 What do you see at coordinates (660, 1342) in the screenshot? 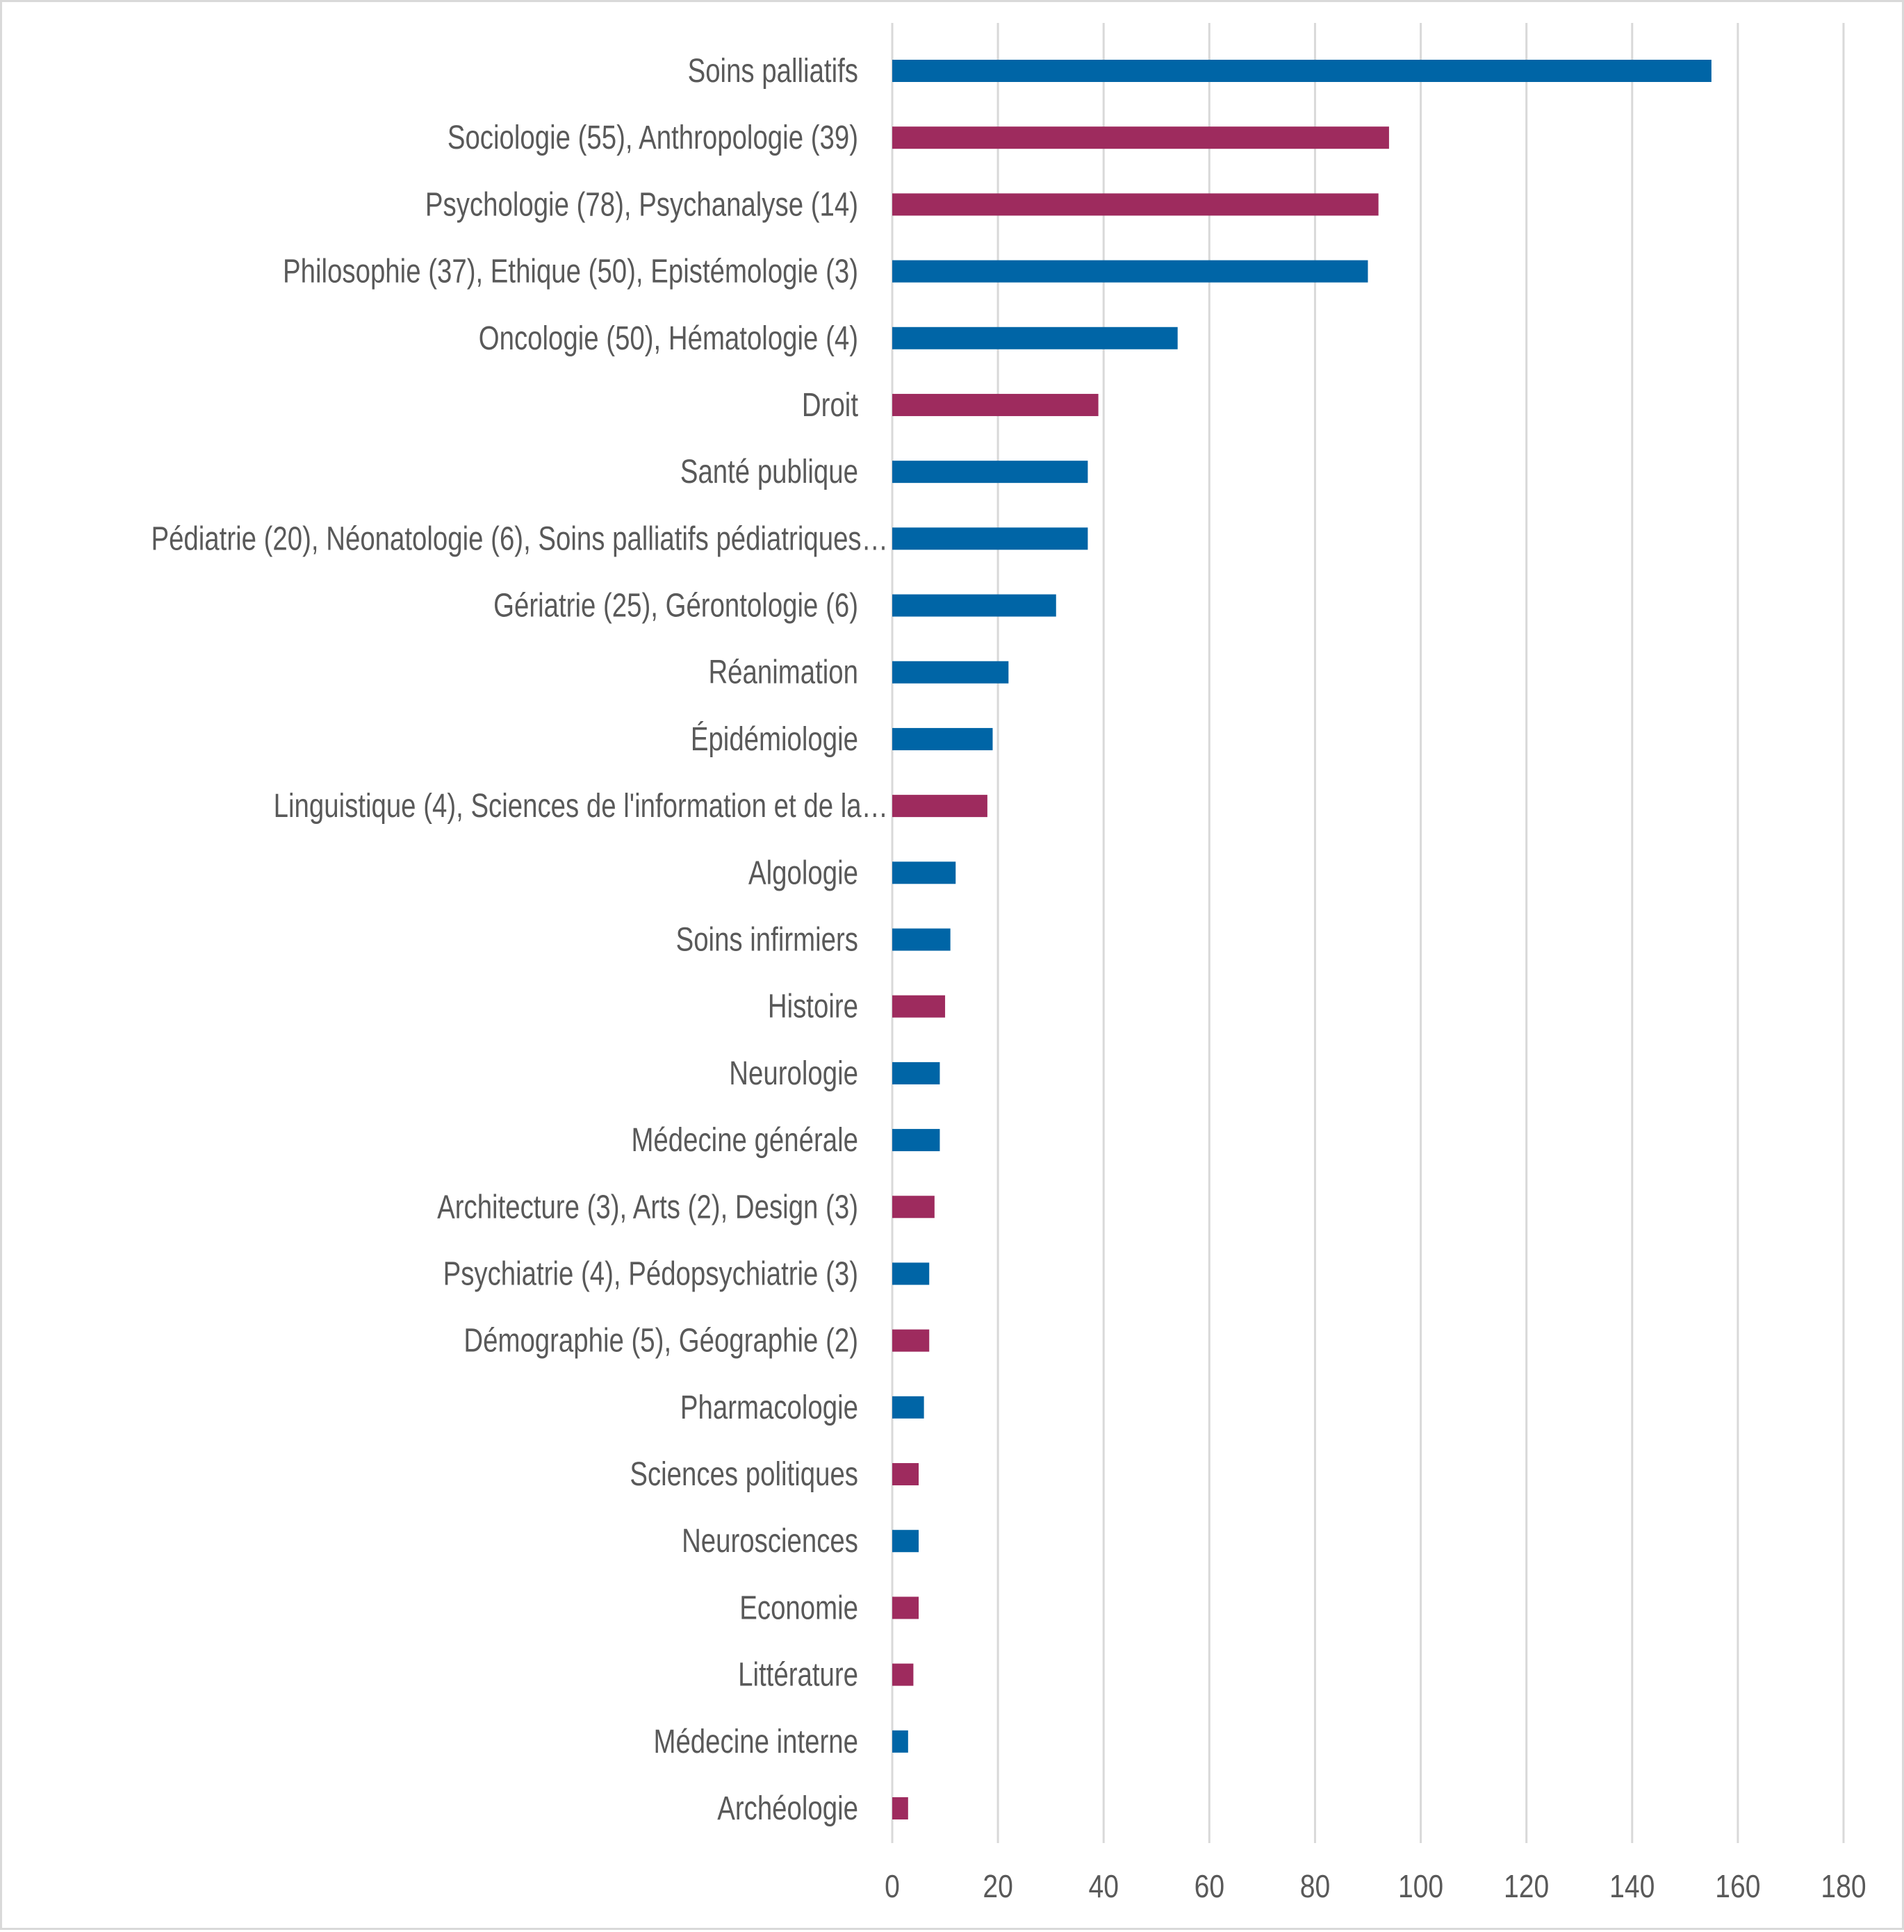
I see `category-label: Démographie (5), Géographie (2)` at bounding box center [660, 1342].